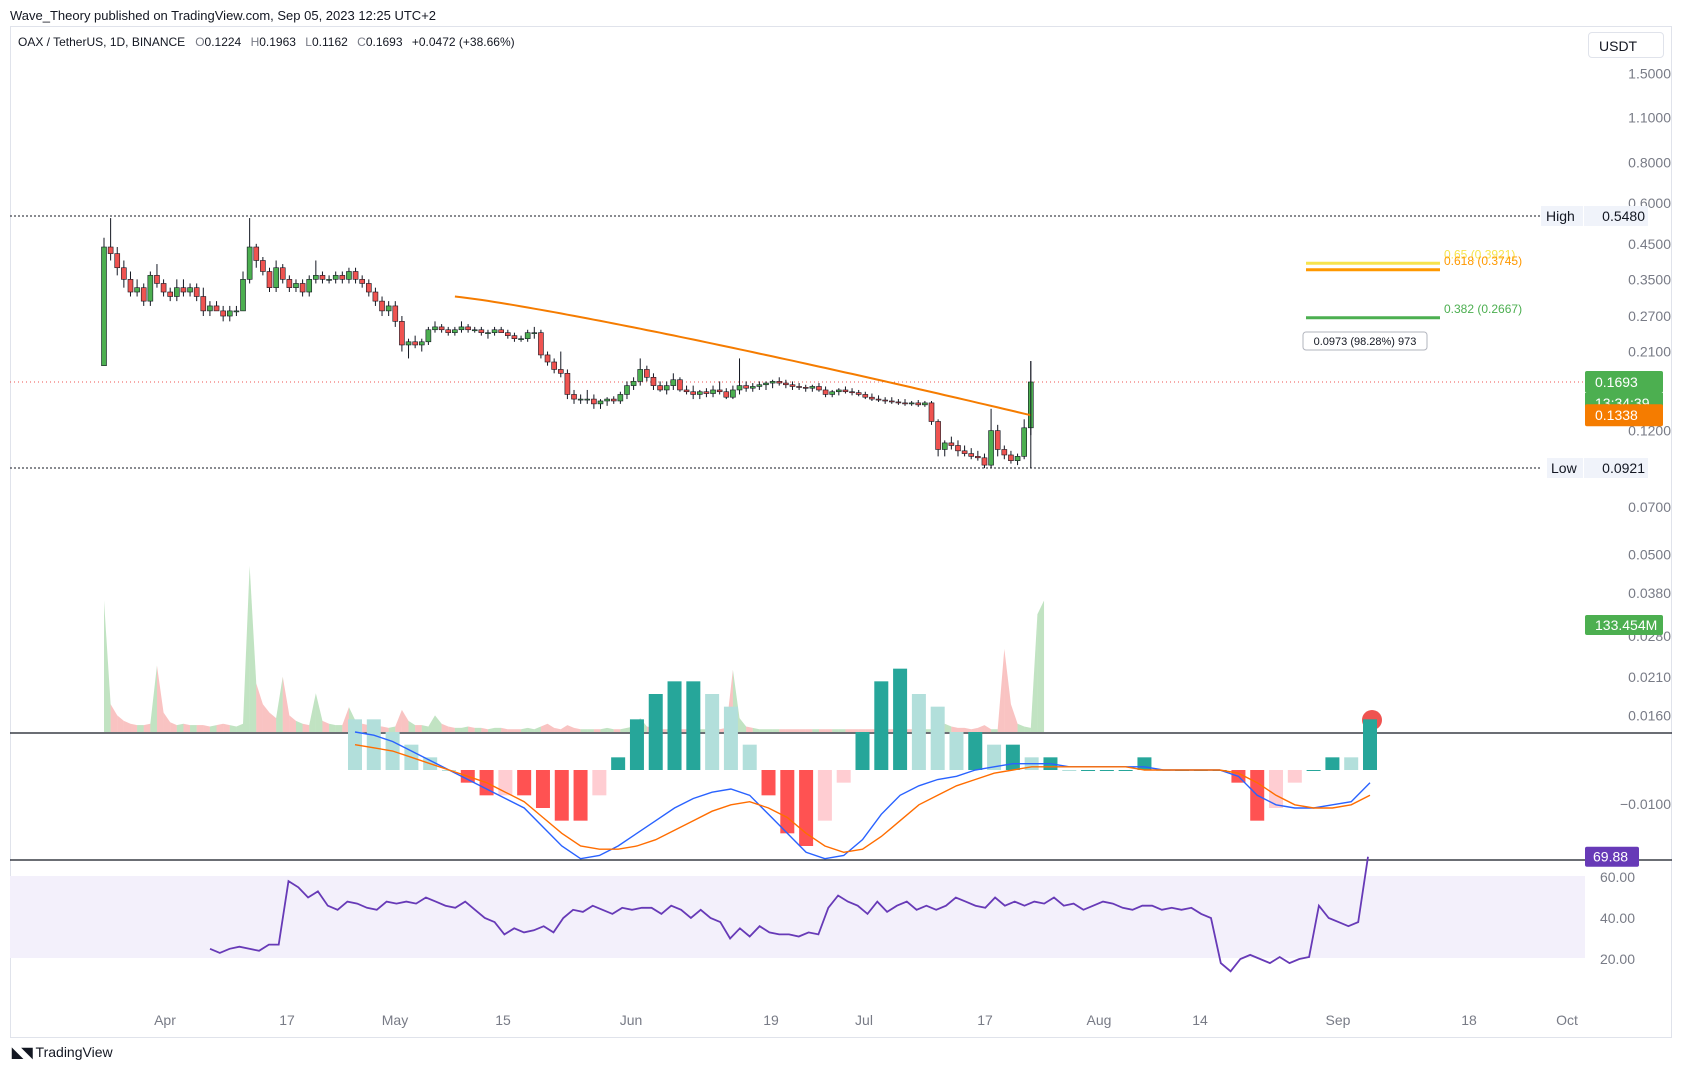  Describe the element at coordinates (308, 42) in the screenshot. I see `low-label: L` at that location.